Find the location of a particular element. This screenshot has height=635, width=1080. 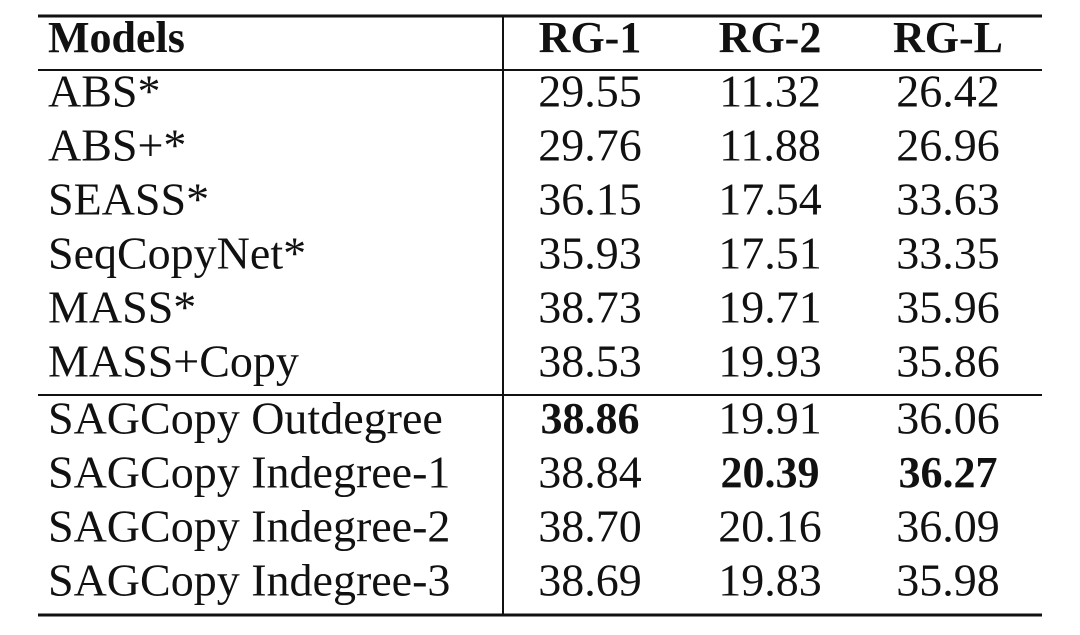

score-cell: 33.35 is located at coordinates (948, 253).